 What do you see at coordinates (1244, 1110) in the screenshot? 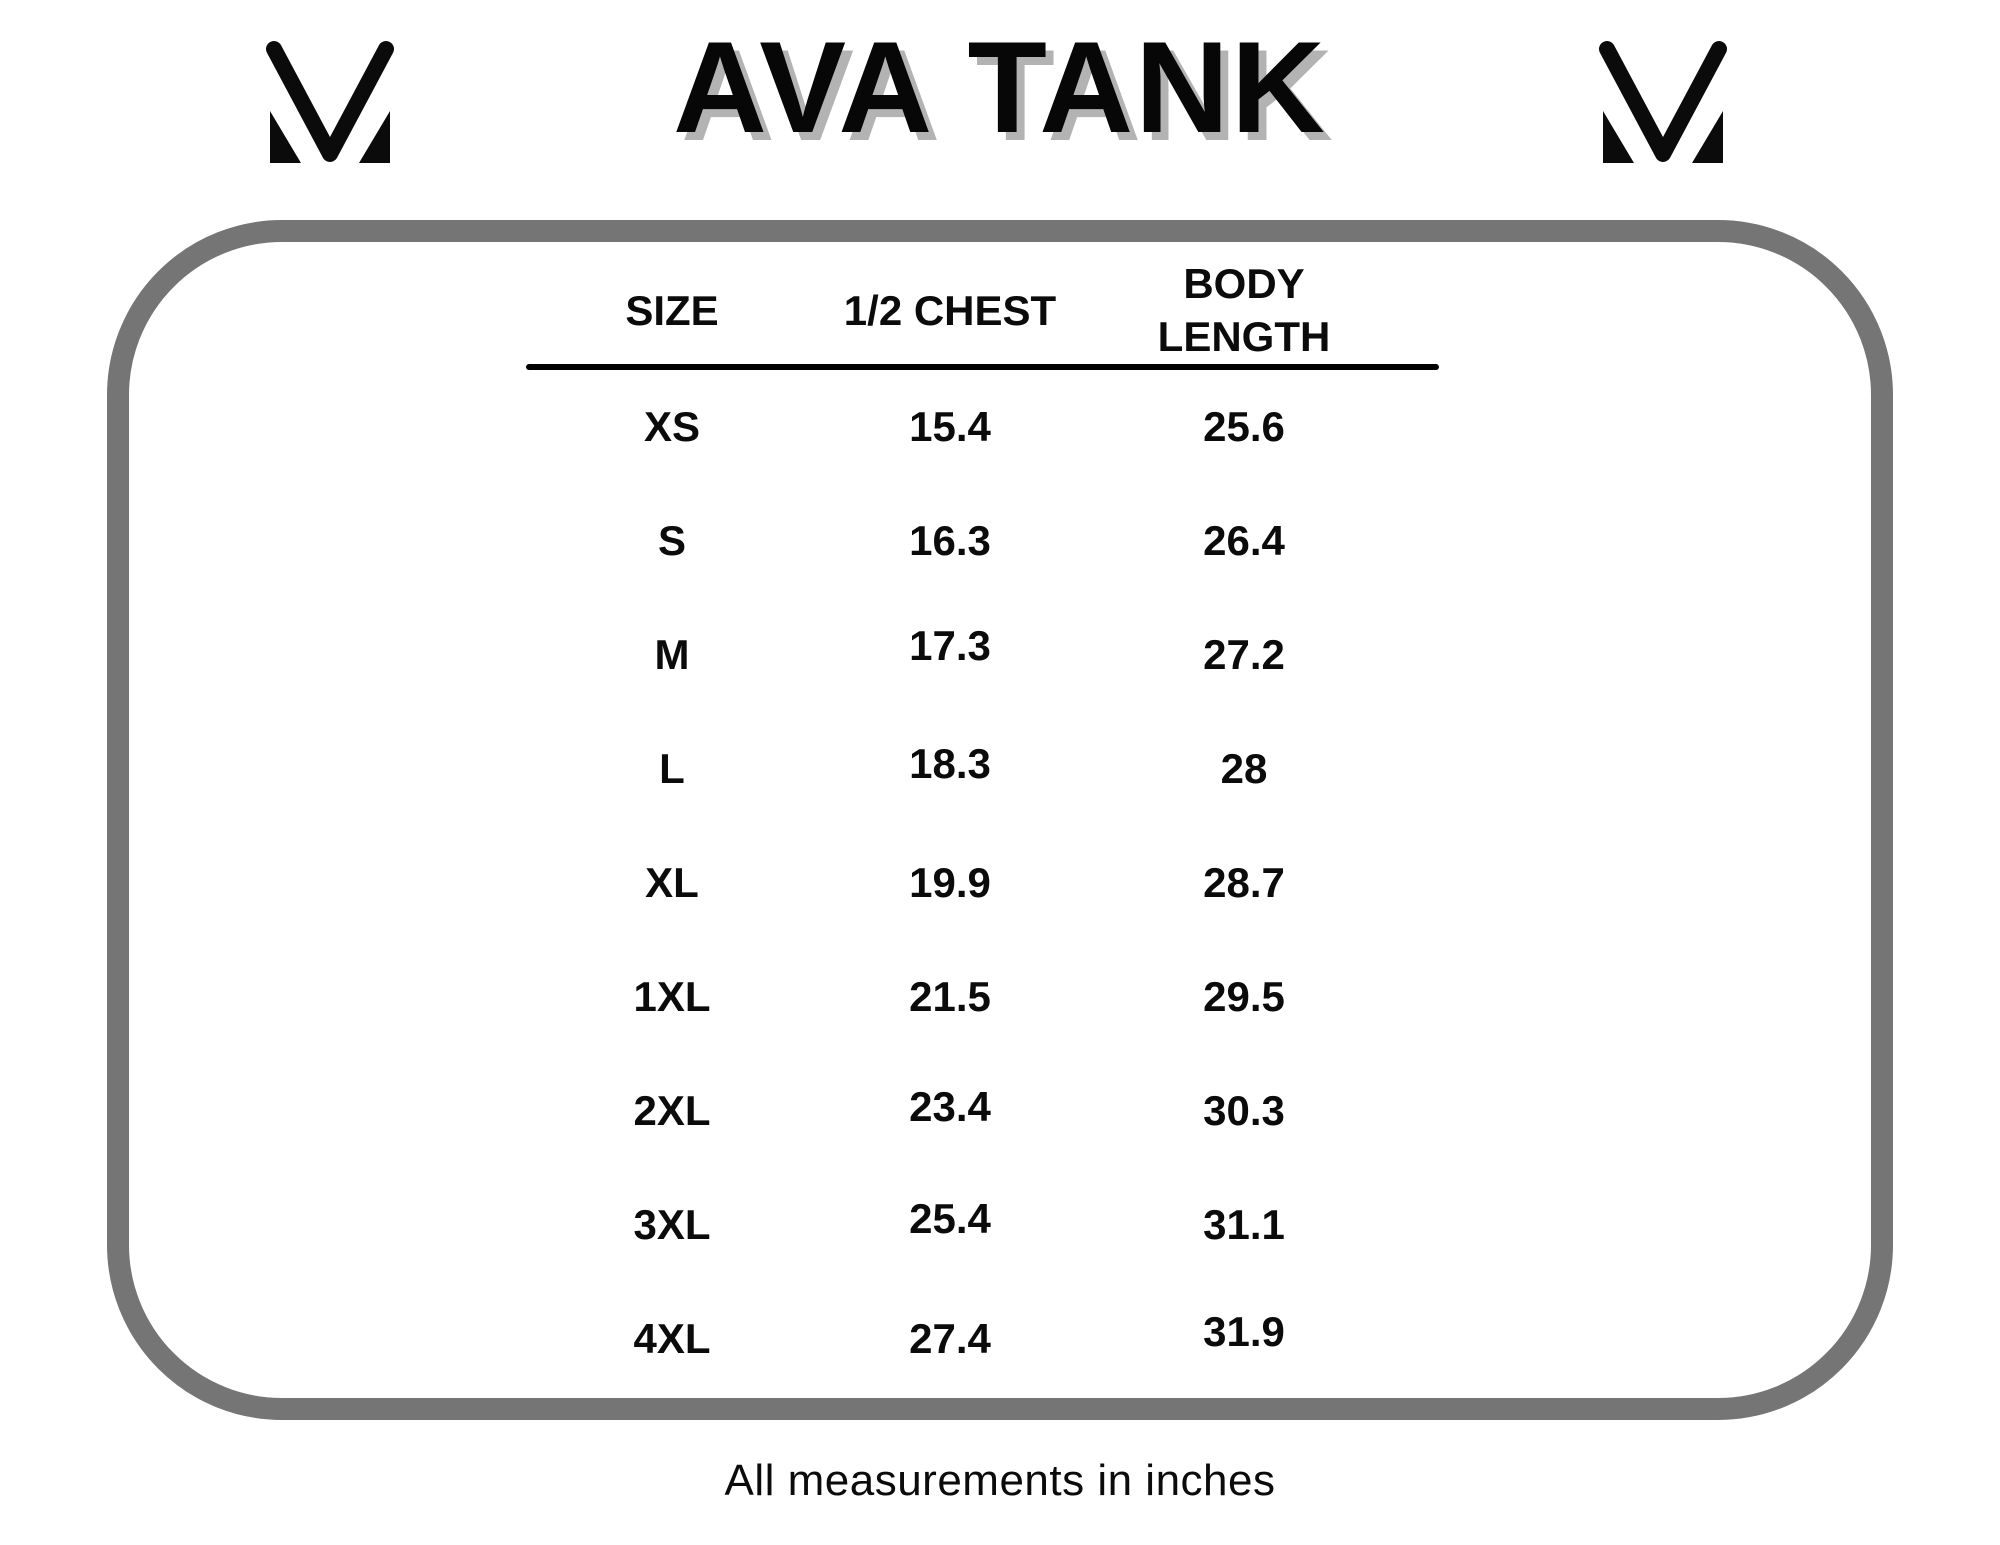
I see `length-cell: 30.3` at bounding box center [1244, 1110].